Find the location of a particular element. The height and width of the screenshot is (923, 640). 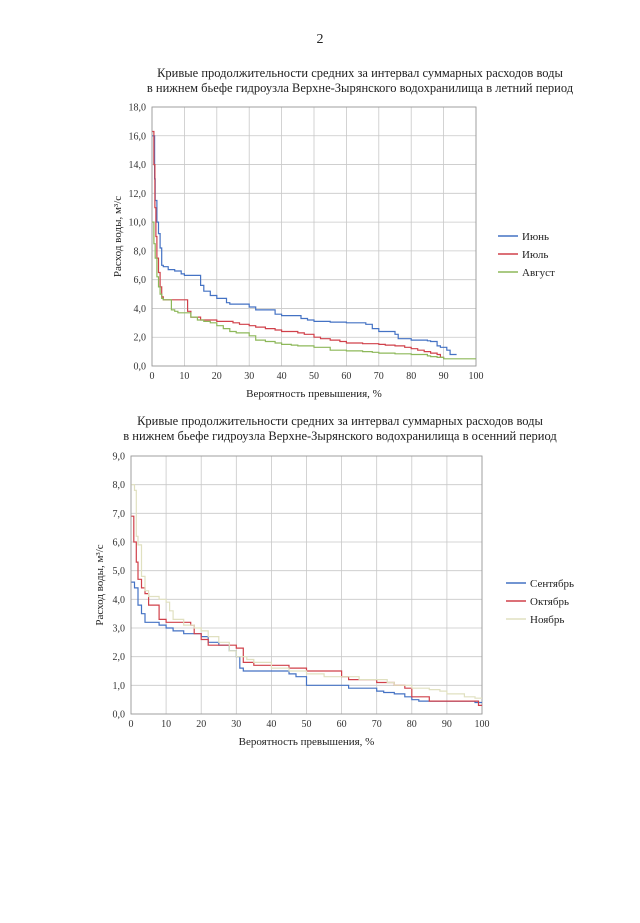

chart2-xtick-label: 60 is located at coordinates (342, 724).